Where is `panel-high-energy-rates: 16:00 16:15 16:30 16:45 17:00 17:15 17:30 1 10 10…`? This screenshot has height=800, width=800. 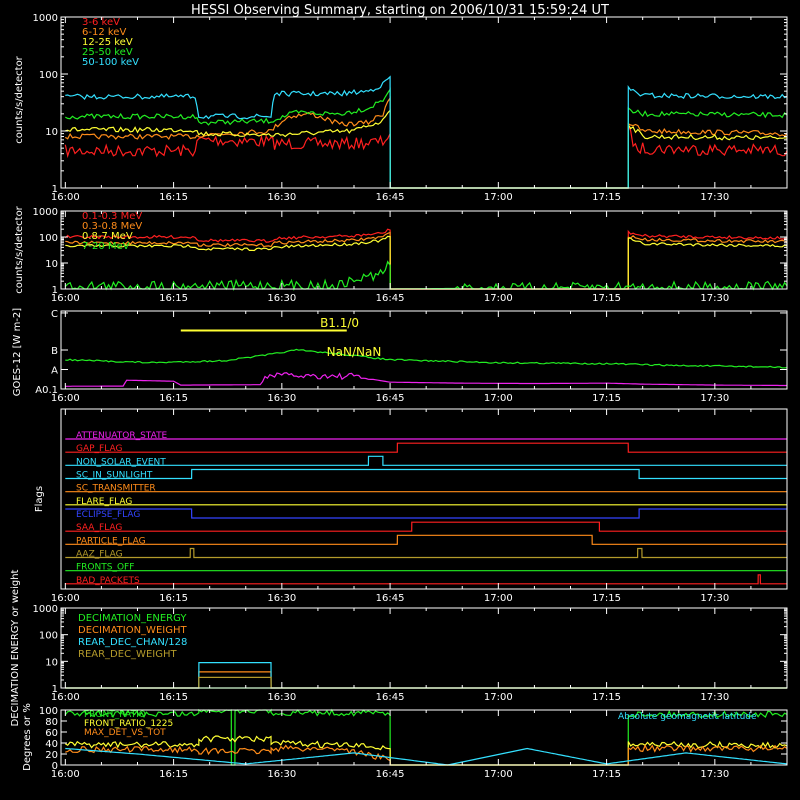
panel-high-energy-rates: 16:00 16:15 16:30 16:45 17:00 17:15 17:30 1 10 10… is located at coordinates (401, 254).